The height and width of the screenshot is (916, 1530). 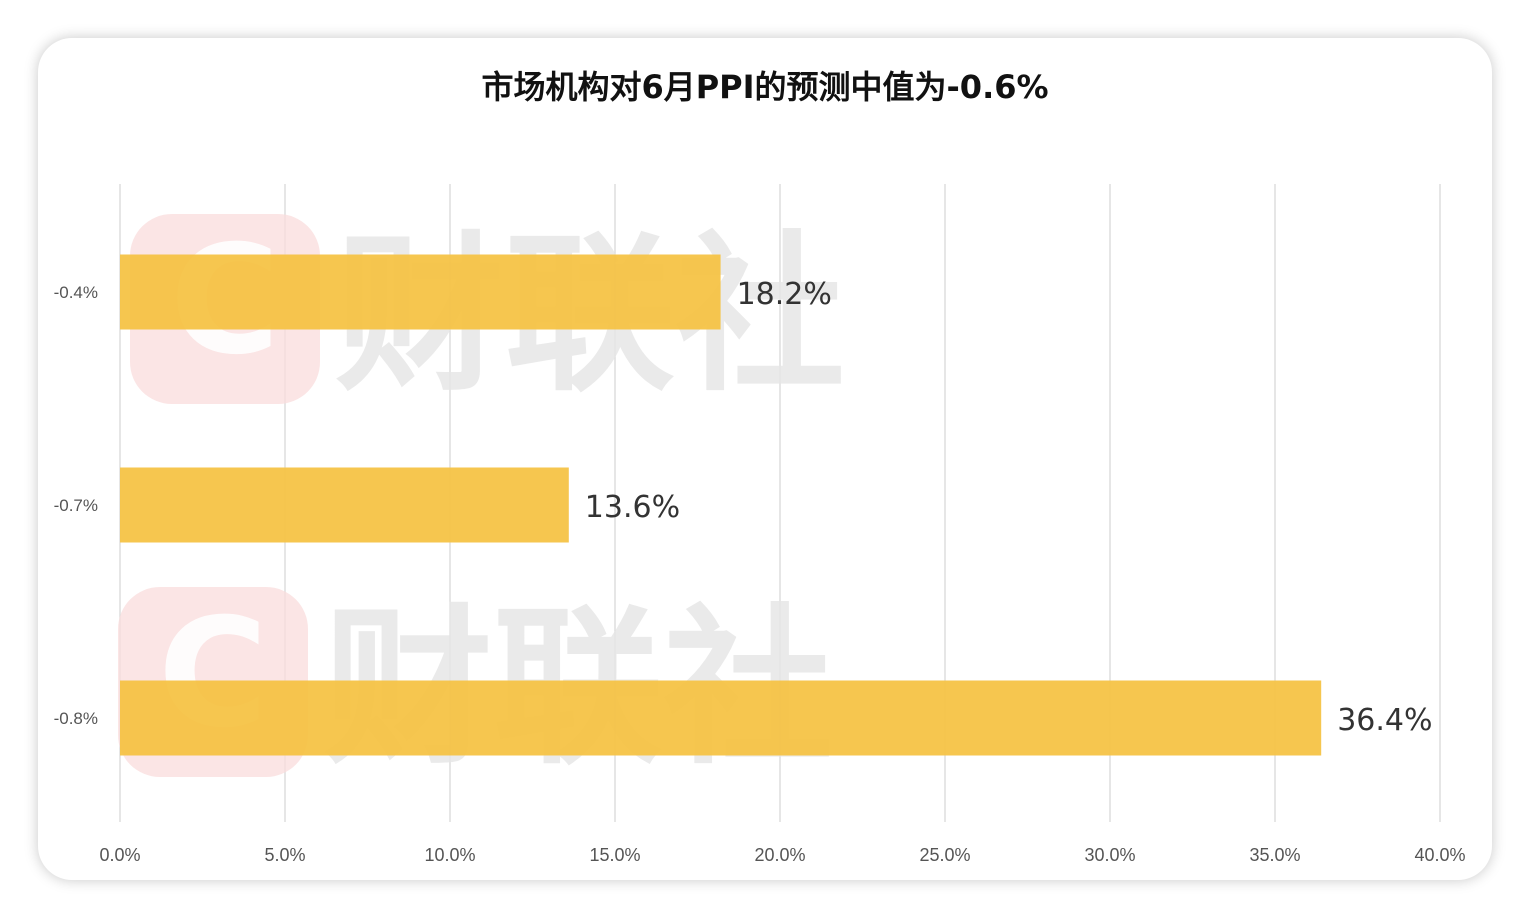 What do you see at coordinates (119, 855) in the screenshot?
I see `x-tick-label: 0.0%` at bounding box center [119, 855].